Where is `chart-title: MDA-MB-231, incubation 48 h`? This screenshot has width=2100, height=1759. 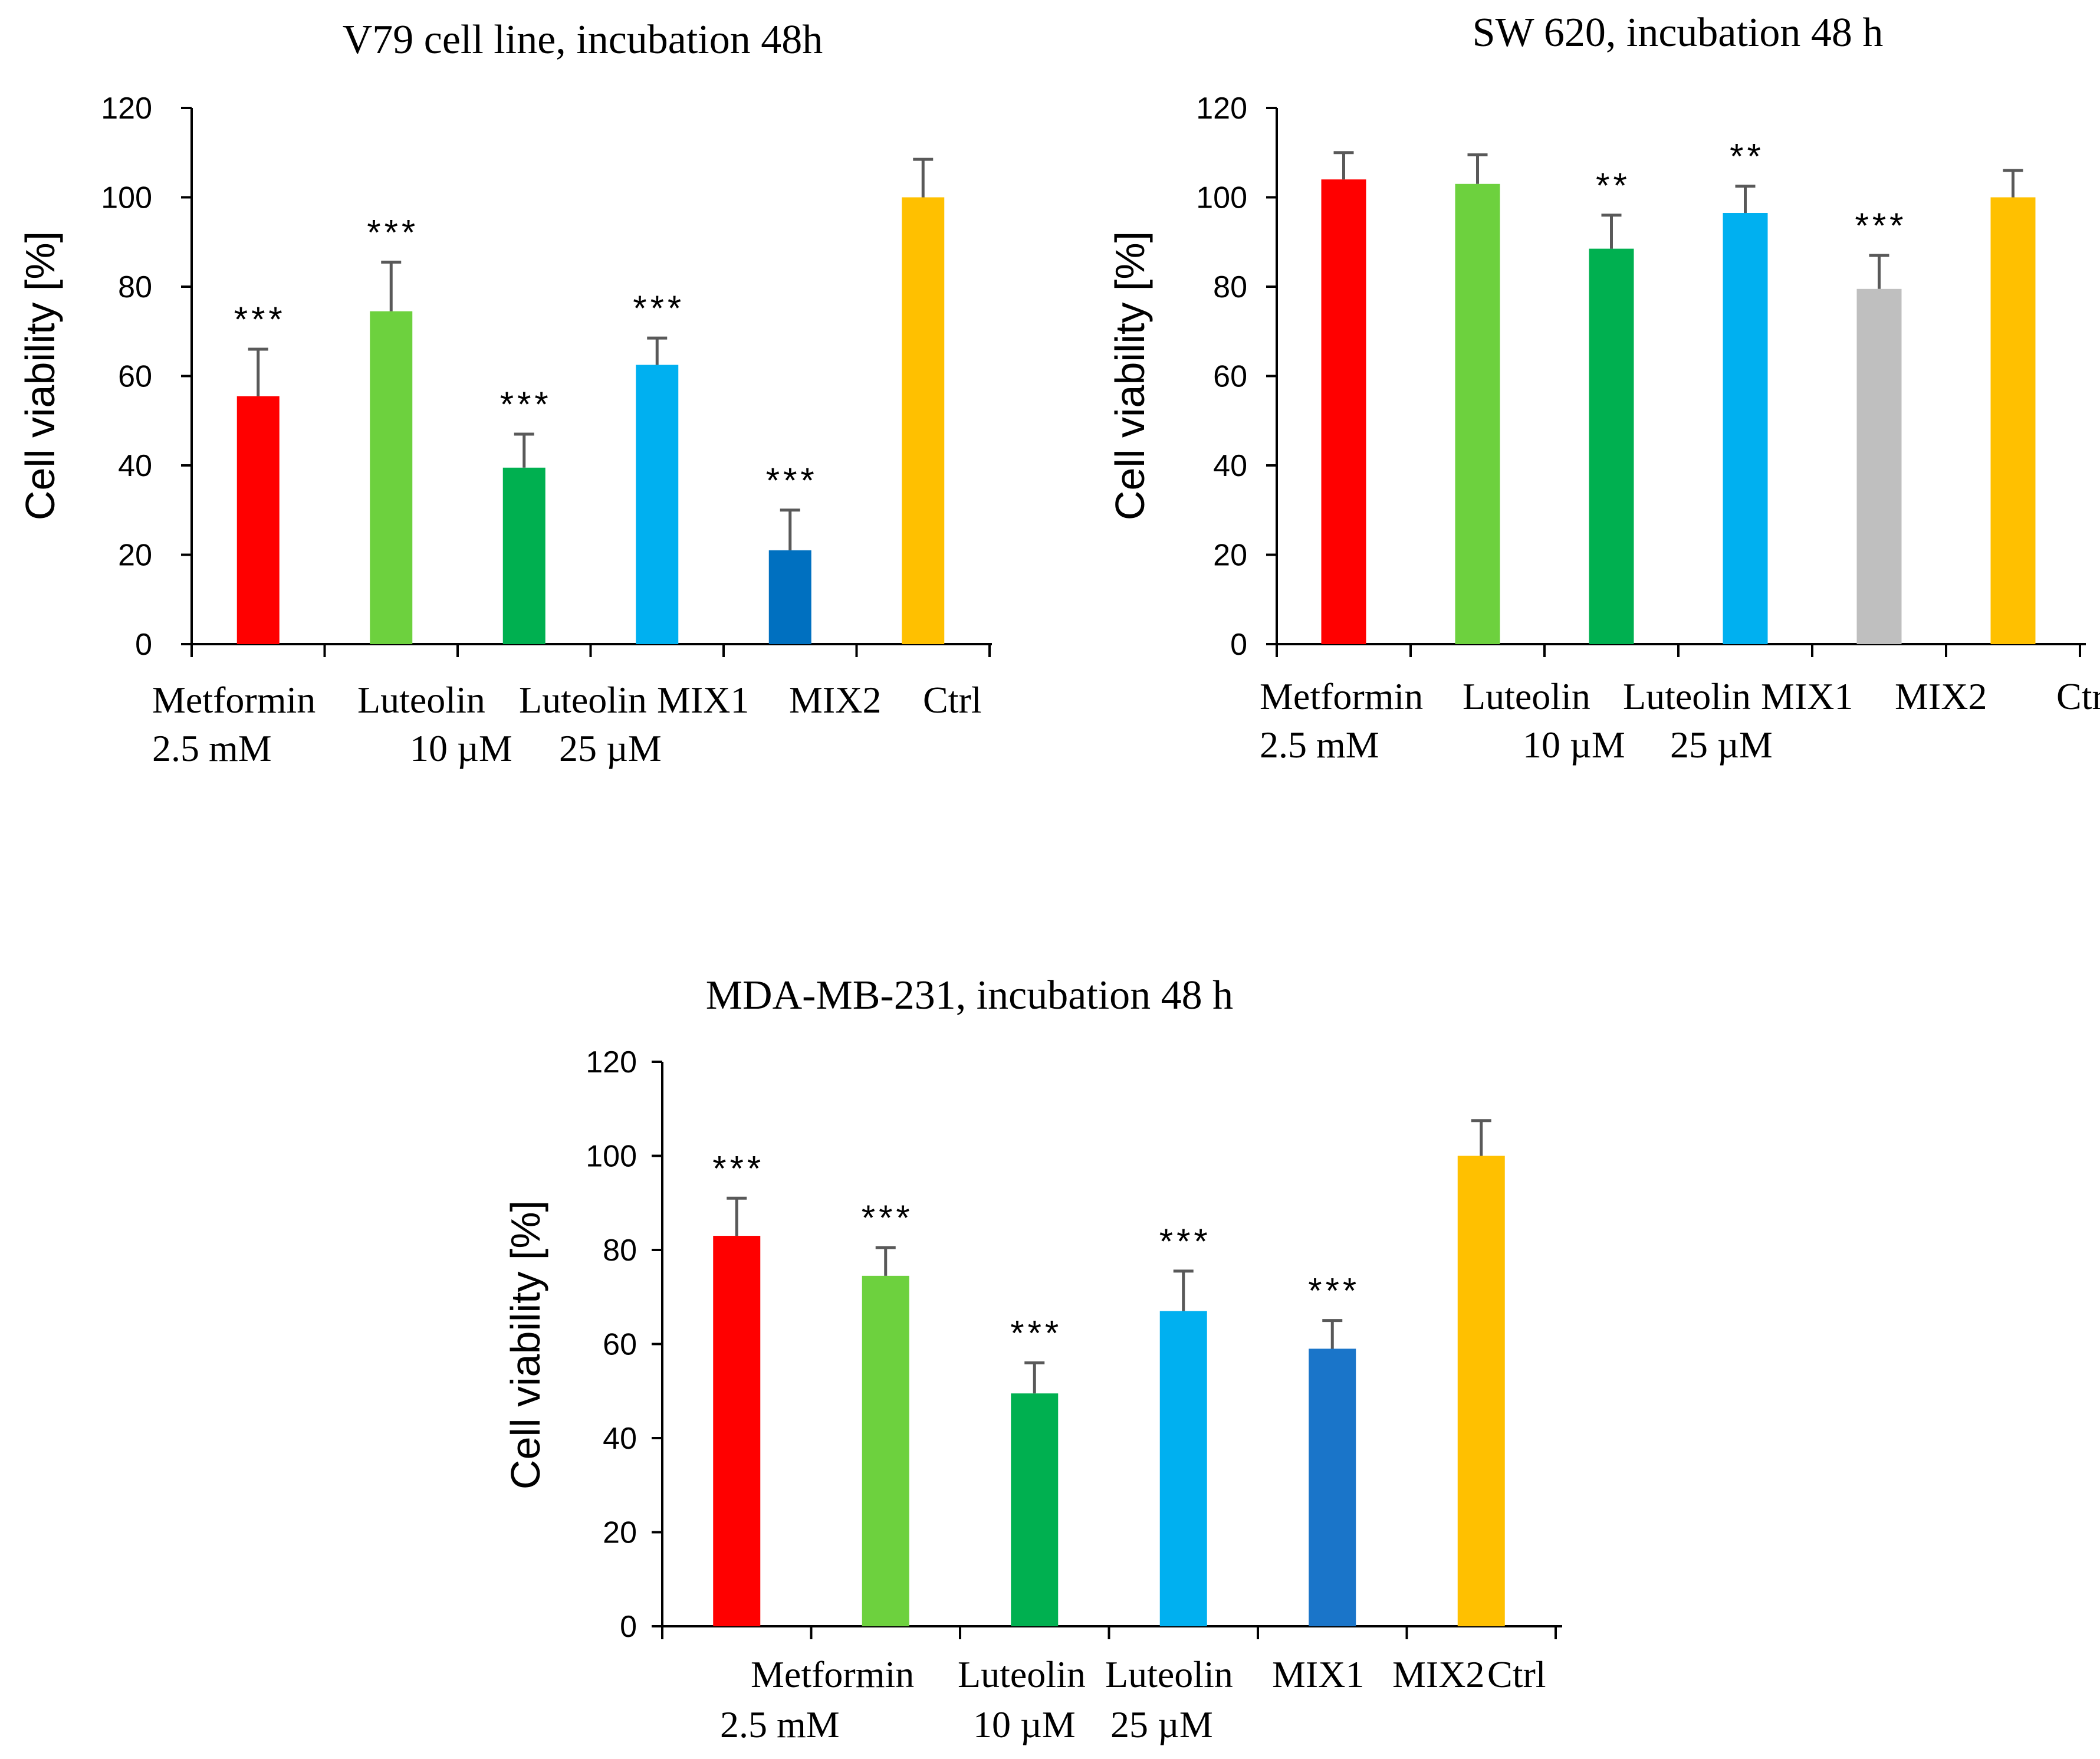
chart-title: MDA-MB-231, incubation 48 h is located at coordinates (969, 995).